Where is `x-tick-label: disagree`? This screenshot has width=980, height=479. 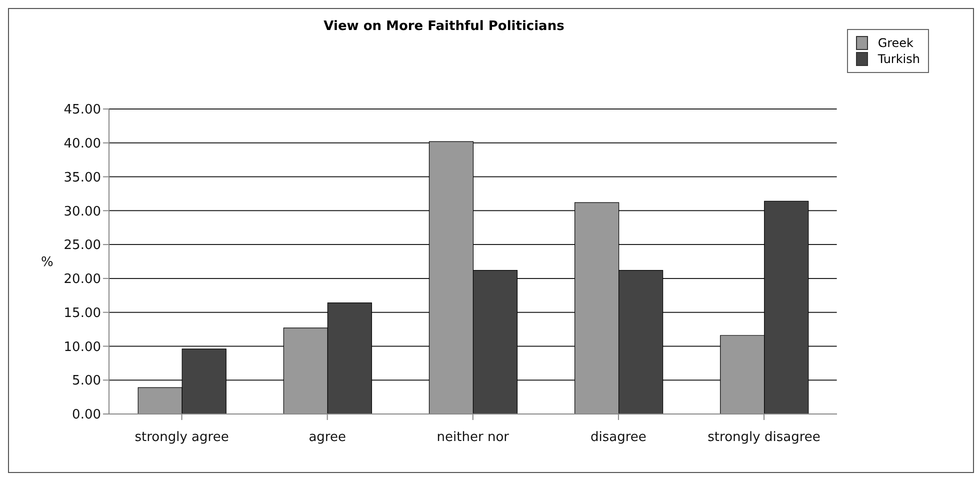 x-tick-label: disagree is located at coordinates (618, 438).